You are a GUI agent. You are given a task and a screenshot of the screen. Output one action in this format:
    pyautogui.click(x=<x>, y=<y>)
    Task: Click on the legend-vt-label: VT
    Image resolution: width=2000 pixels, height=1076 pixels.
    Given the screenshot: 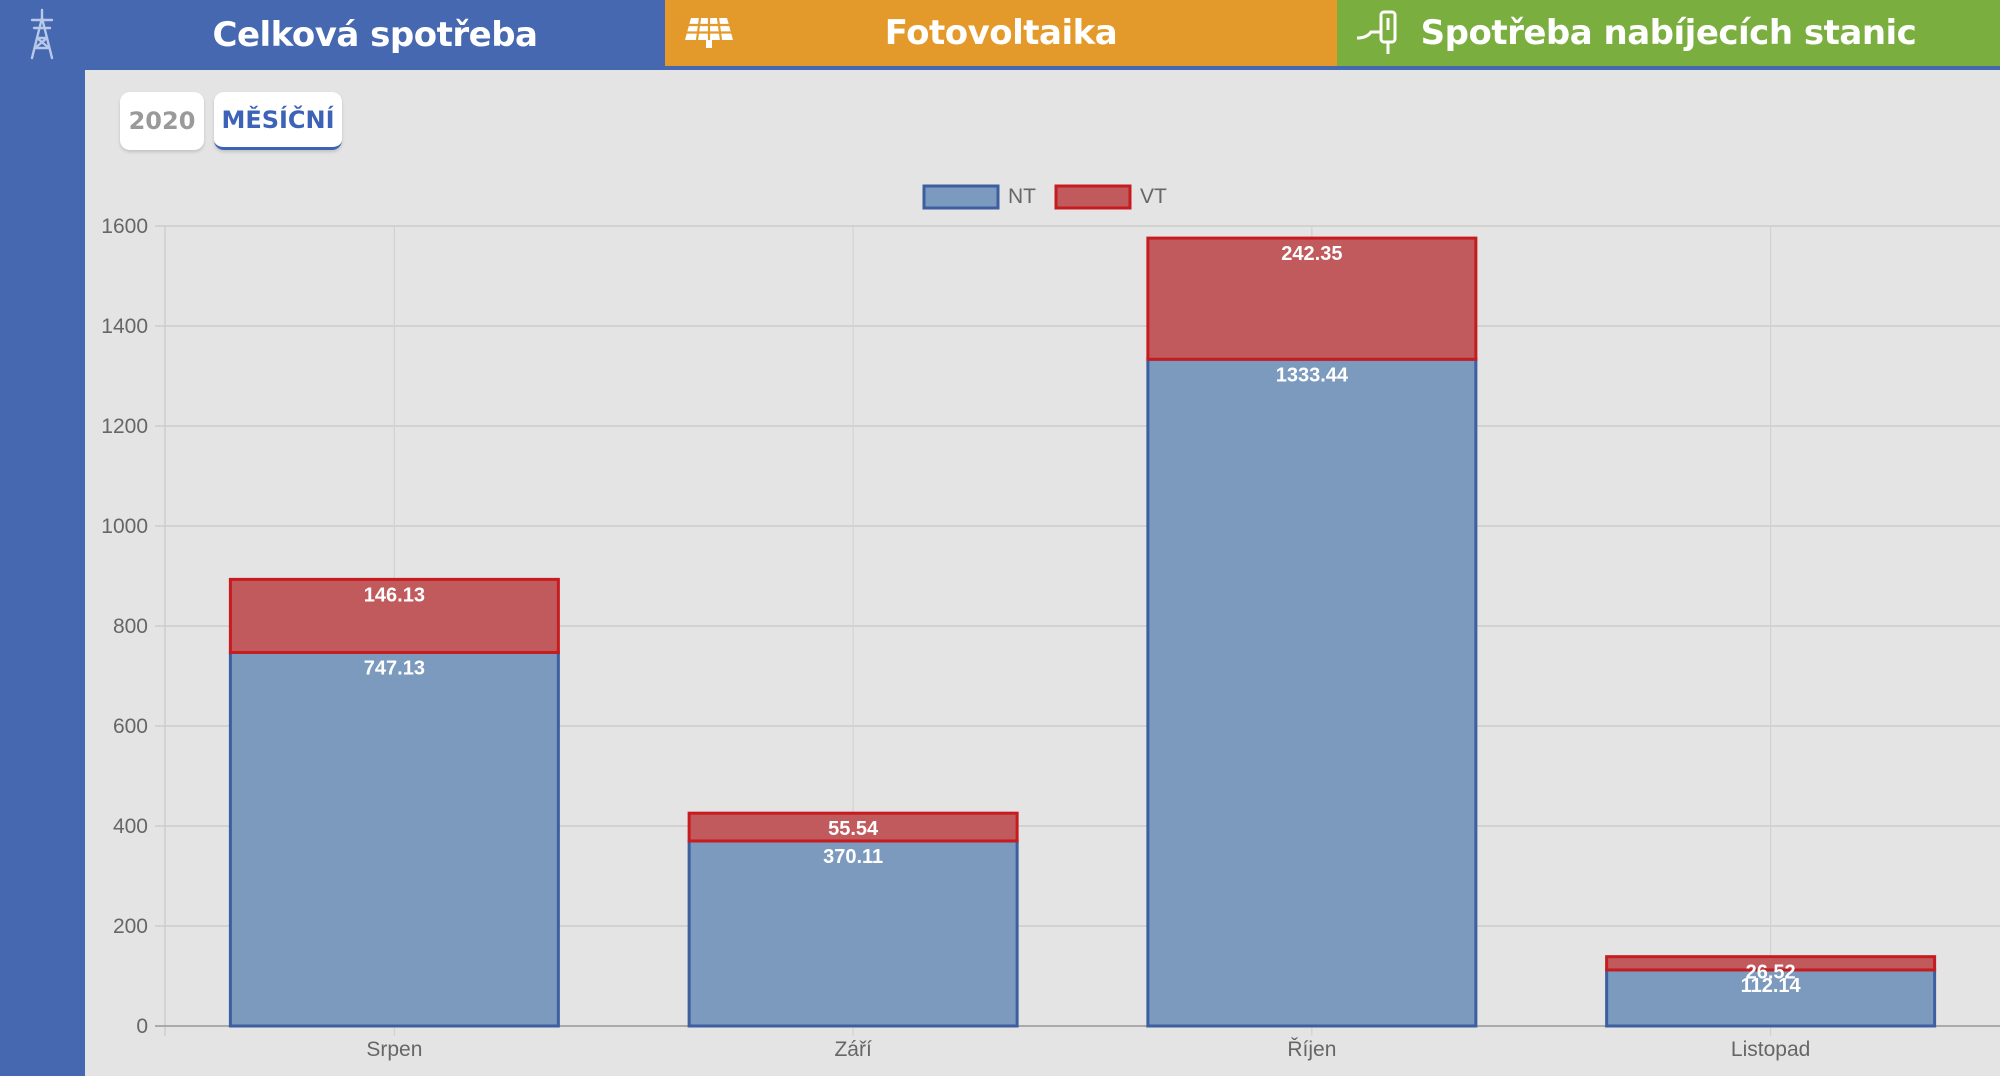 What is the action you would take?
    pyautogui.click(x=1153, y=196)
    